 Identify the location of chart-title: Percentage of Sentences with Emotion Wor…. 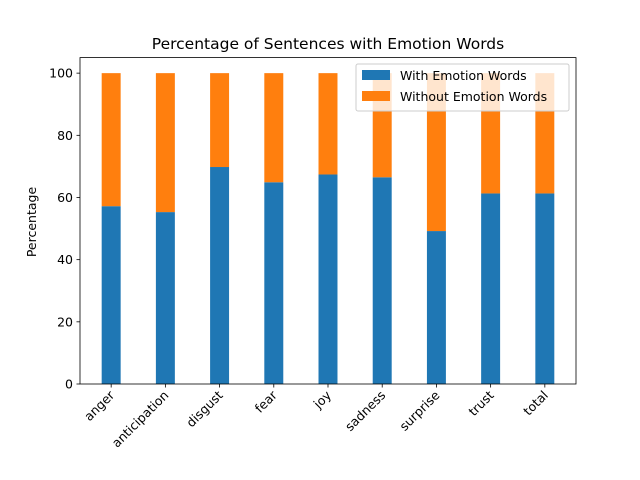
(328, 44).